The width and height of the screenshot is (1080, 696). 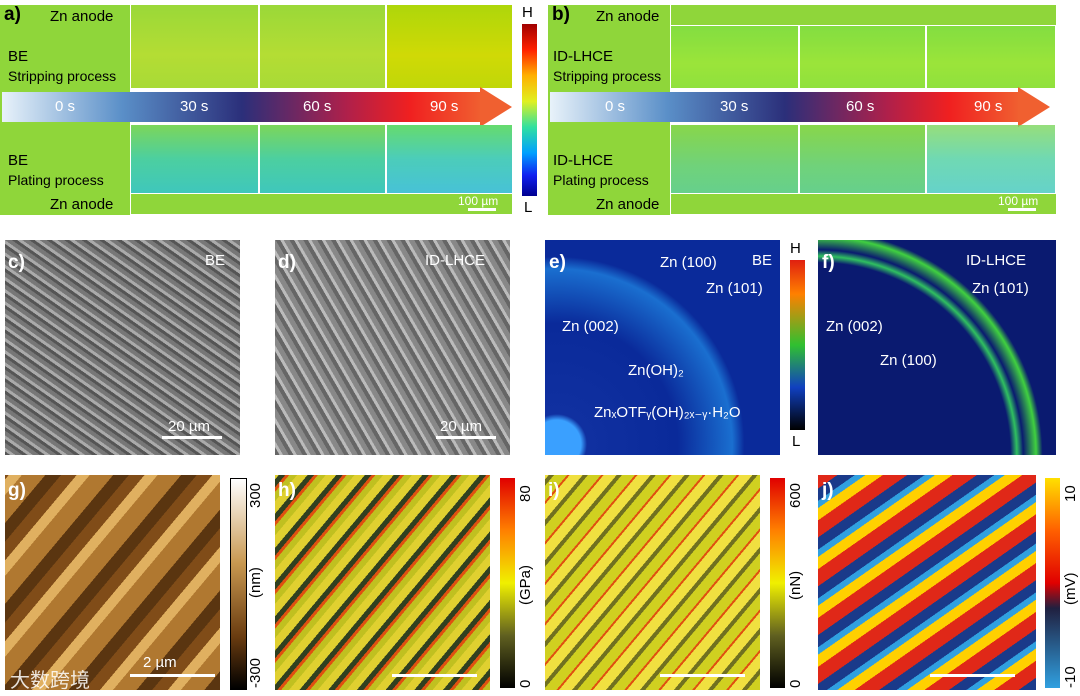 What do you see at coordinates (795, 248) in the screenshot?
I see `colorbar-high: H` at bounding box center [795, 248].